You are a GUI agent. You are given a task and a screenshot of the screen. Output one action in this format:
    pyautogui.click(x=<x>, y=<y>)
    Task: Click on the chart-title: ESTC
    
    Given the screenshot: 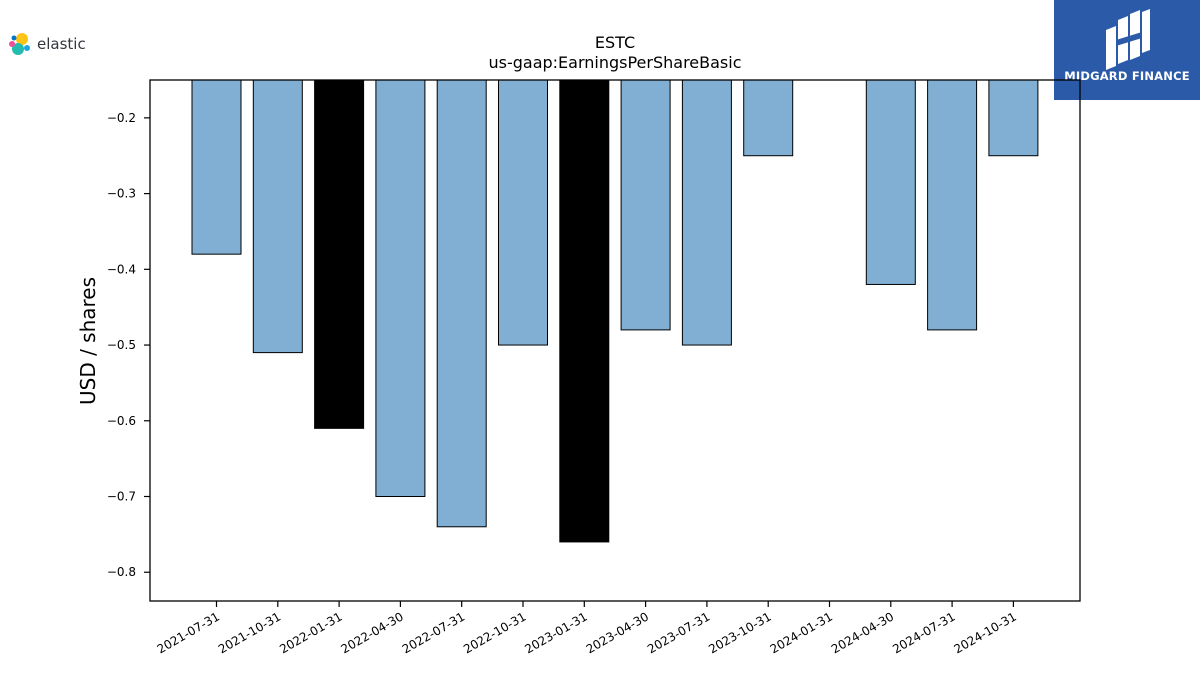 What is the action you would take?
    pyautogui.click(x=615, y=42)
    